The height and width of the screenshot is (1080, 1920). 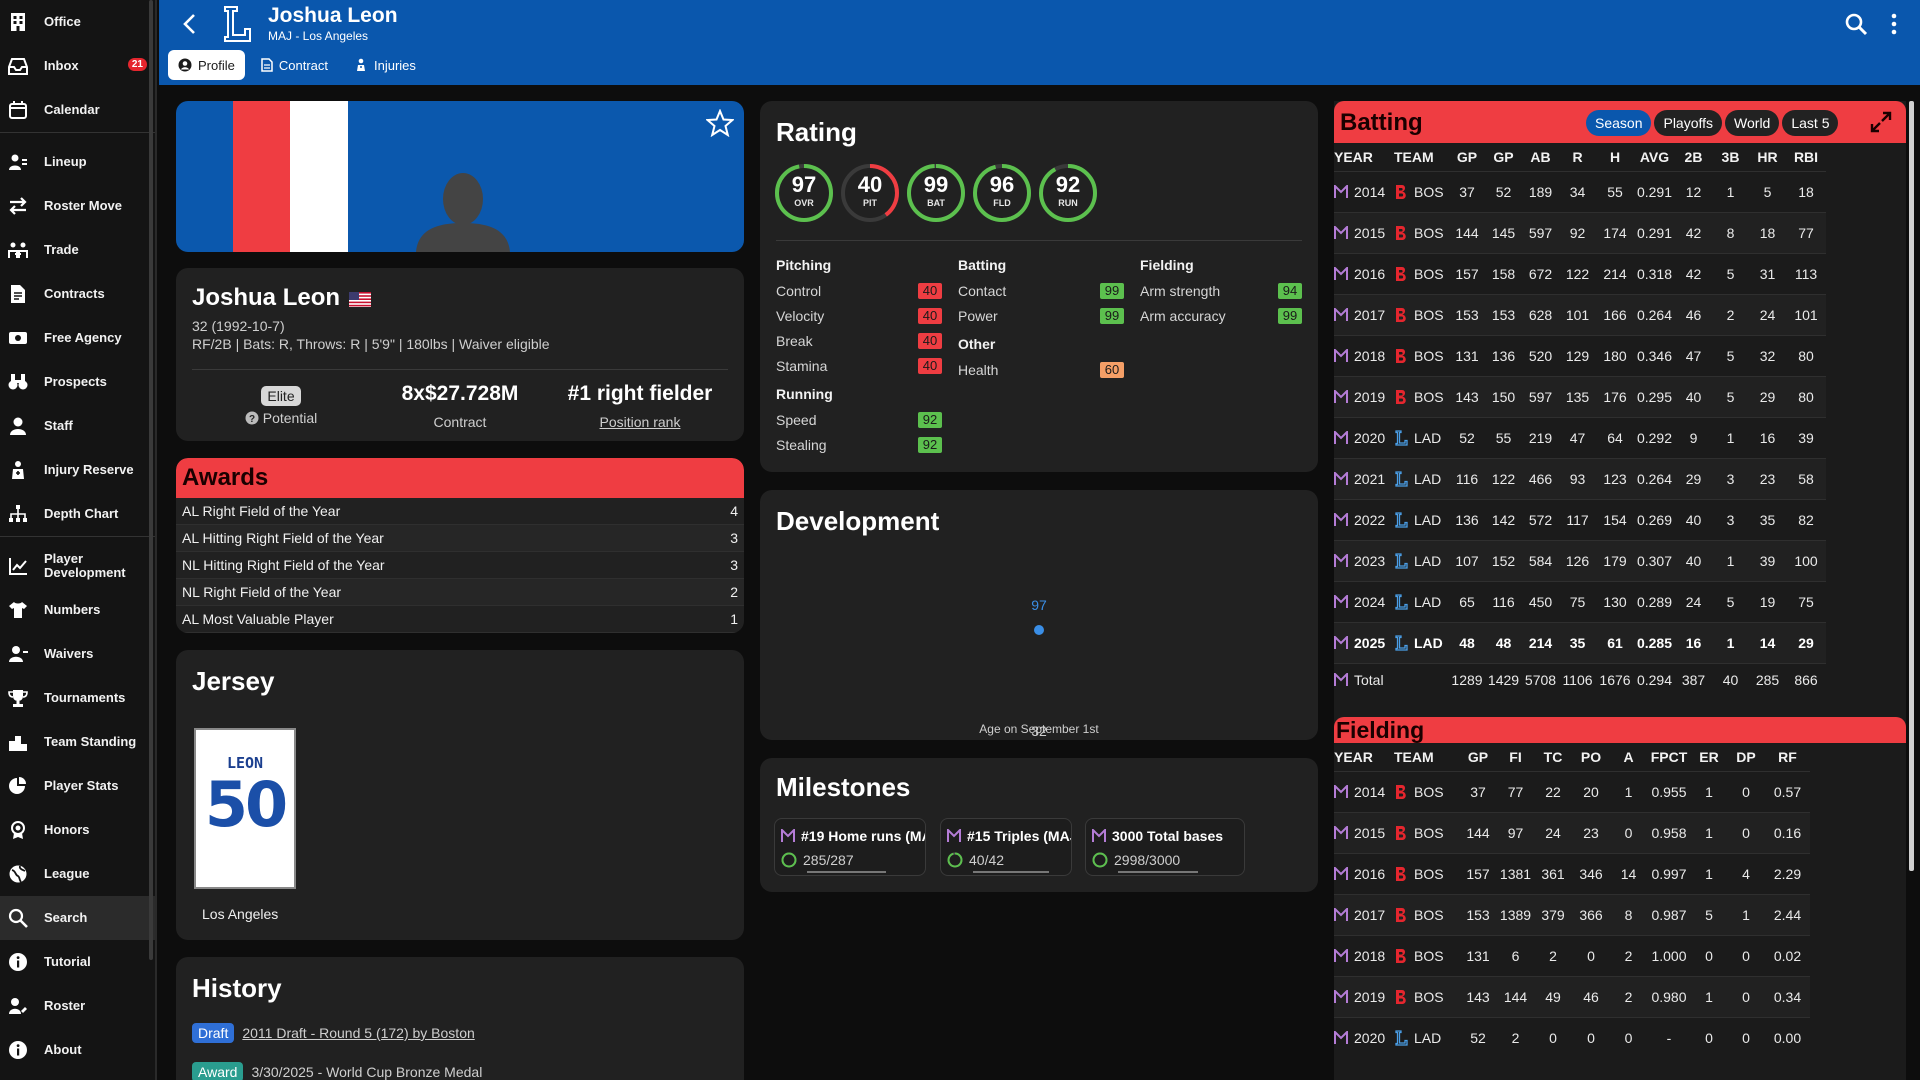 I want to click on batting-tab-playoffs: Playoffs, so click(x=1688, y=123).